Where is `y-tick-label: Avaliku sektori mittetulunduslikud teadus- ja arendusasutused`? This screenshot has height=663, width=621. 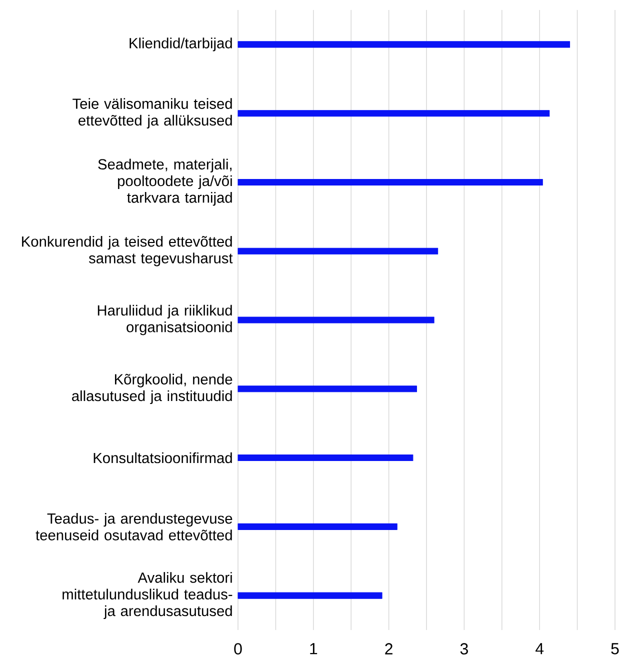 y-tick-label: Avaliku sektori mittetulunduslikud teadus- ja arendusasutused is located at coordinates (147, 596).